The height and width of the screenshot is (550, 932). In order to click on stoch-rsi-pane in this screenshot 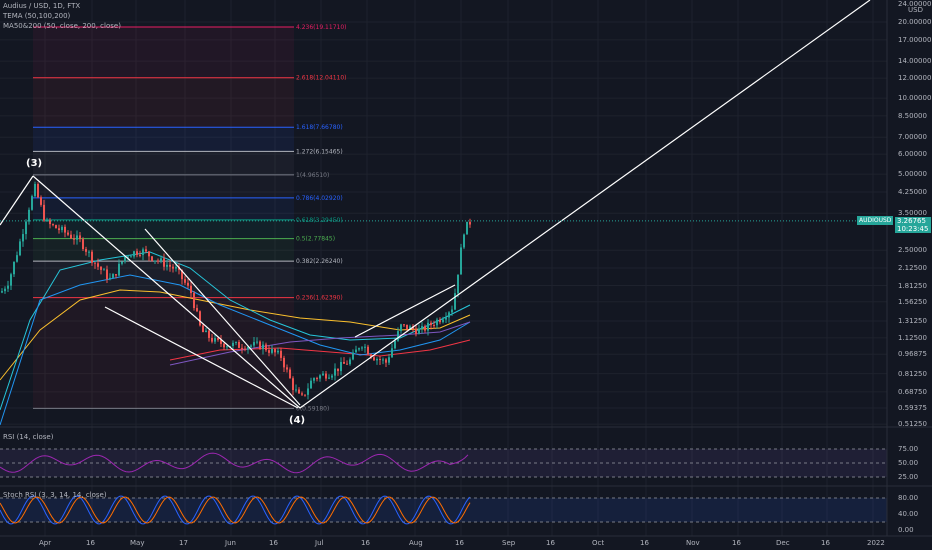, I will do `click(443, 510)`.